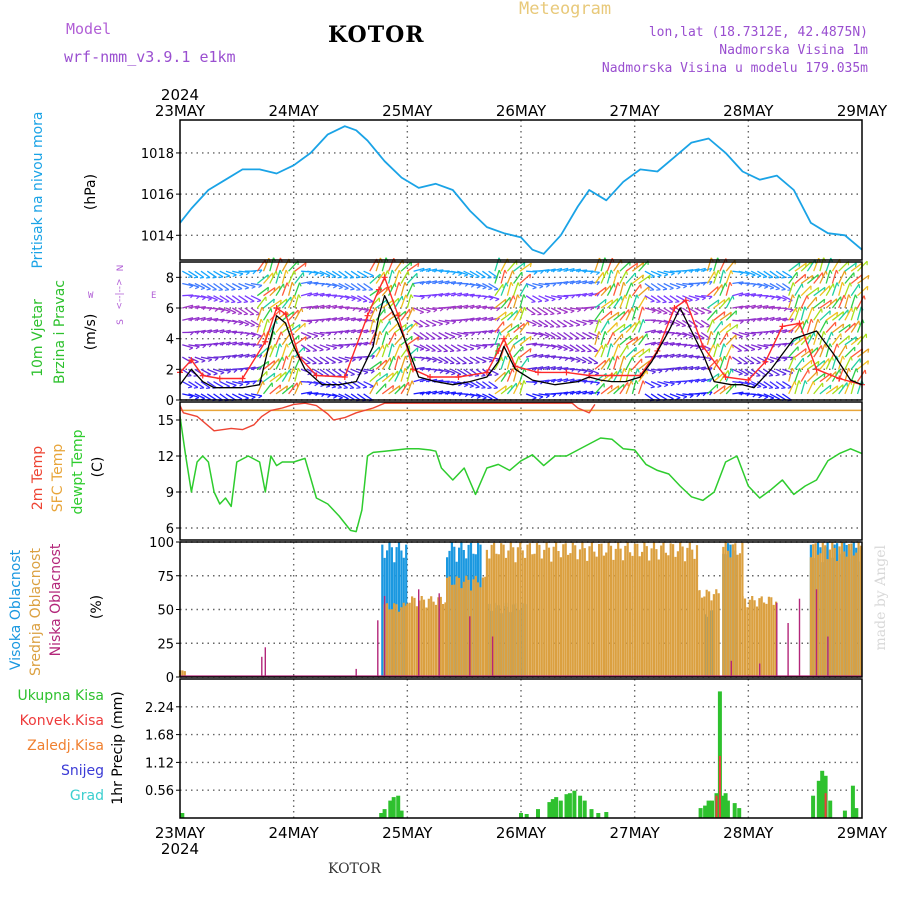 The width and height of the screenshot is (900, 900). What do you see at coordinates (702, 346) in the screenshot?
I see `gust-marker` at bounding box center [702, 346].